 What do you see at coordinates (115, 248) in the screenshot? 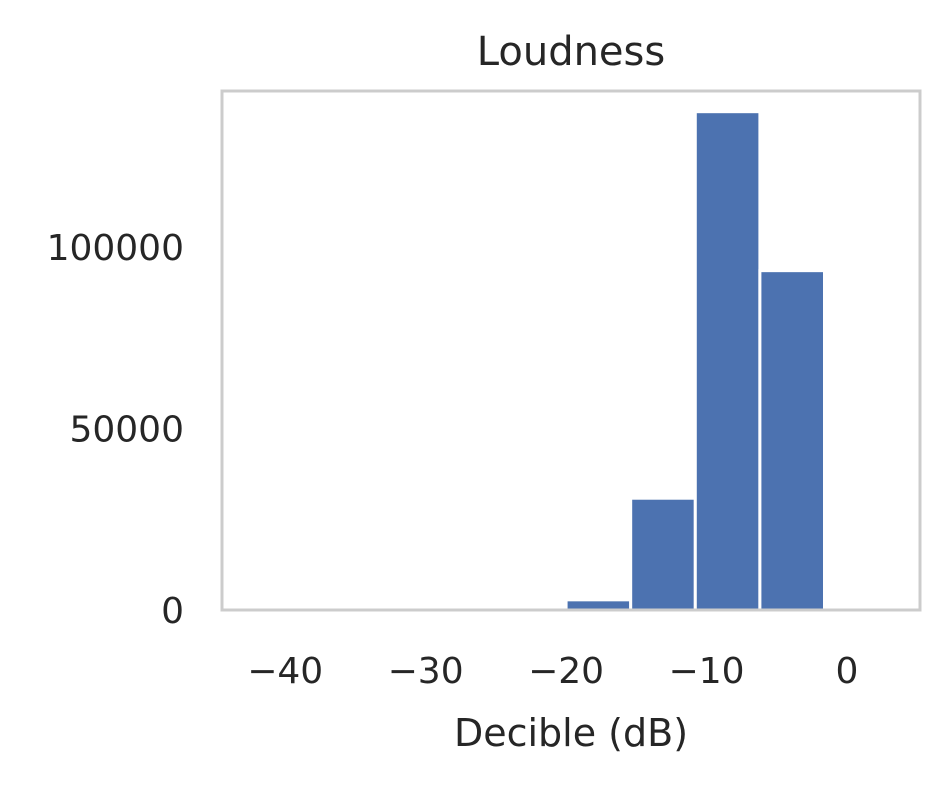
I see `y-tick-label: 100000` at bounding box center [115, 248].